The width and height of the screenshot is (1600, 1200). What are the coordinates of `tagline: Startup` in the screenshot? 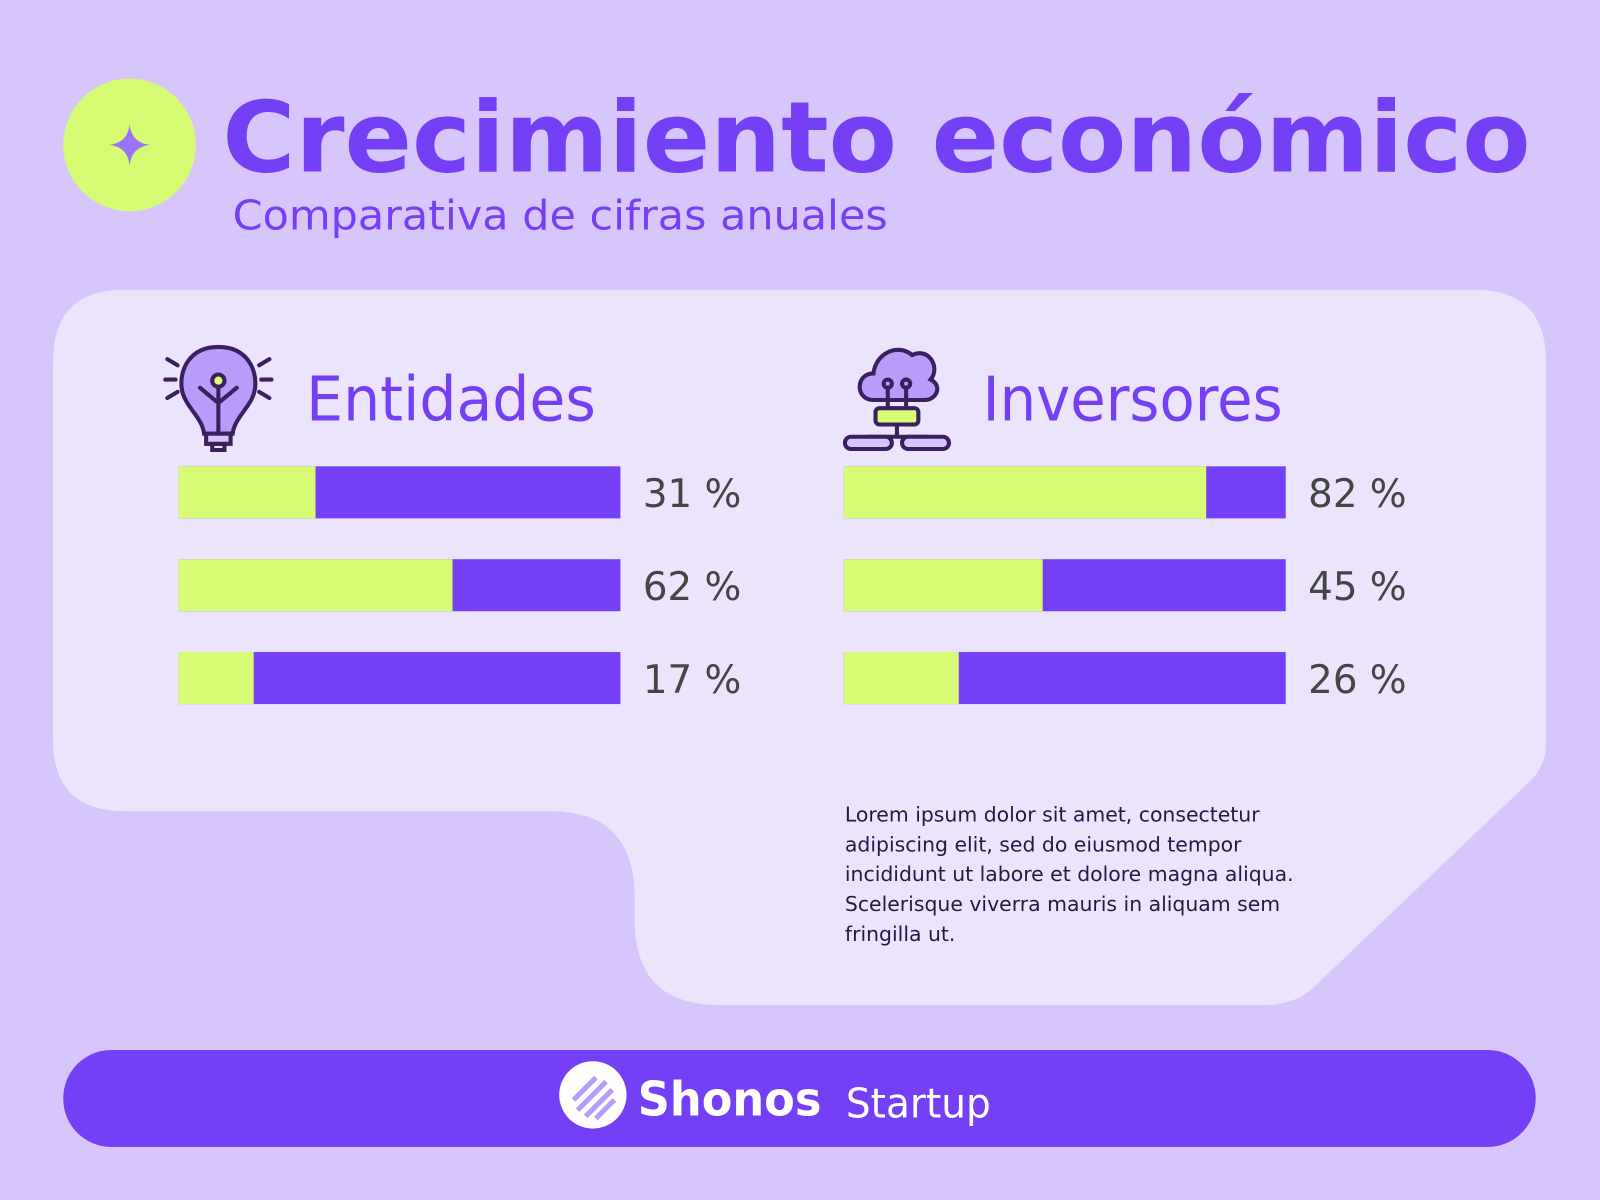 It's located at (918, 1103).